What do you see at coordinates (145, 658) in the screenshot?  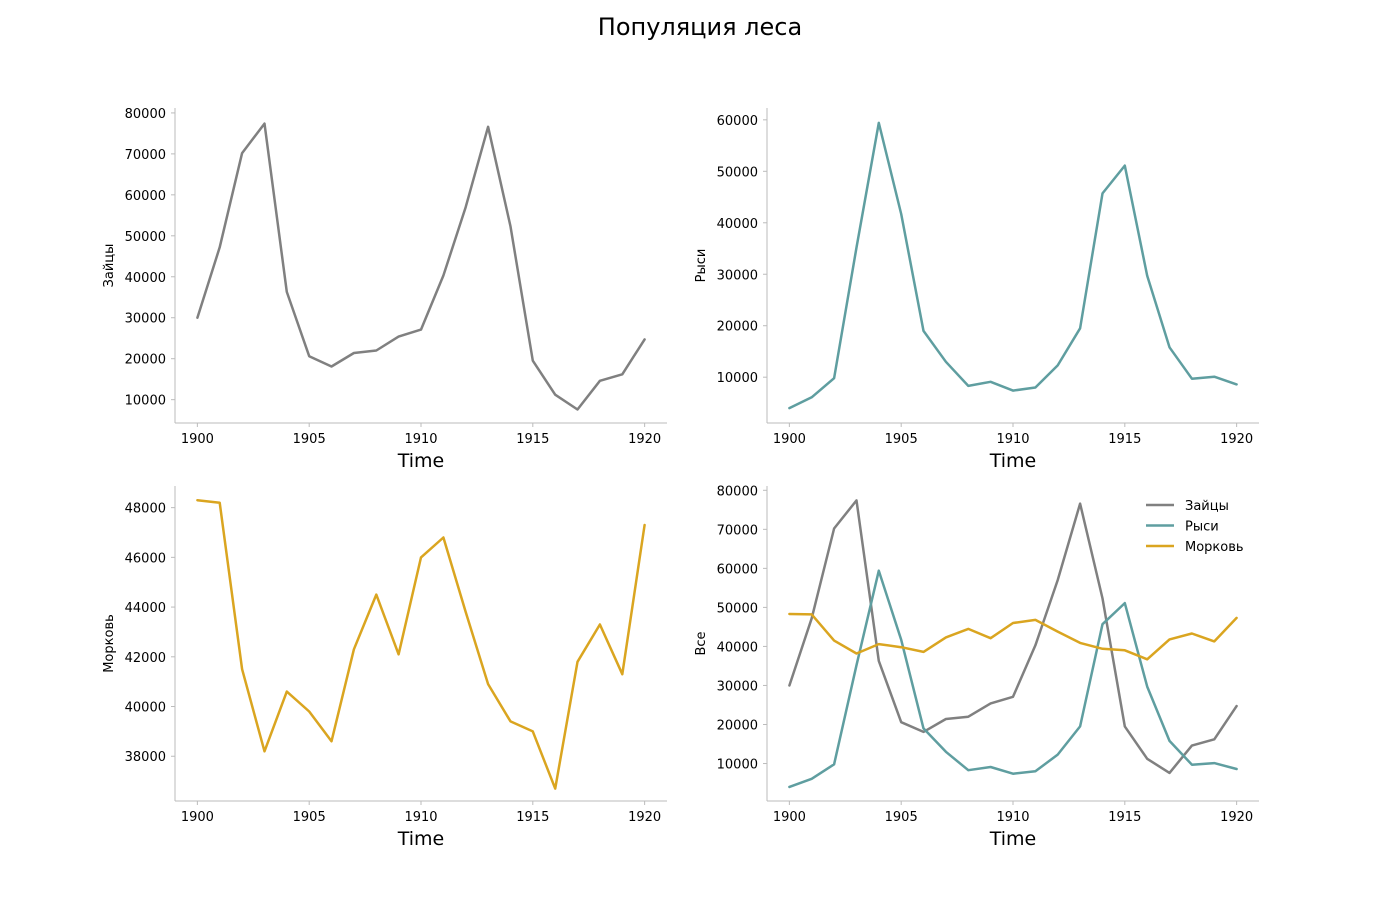 I see `y-tick-label: 42000` at bounding box center [145, 658].